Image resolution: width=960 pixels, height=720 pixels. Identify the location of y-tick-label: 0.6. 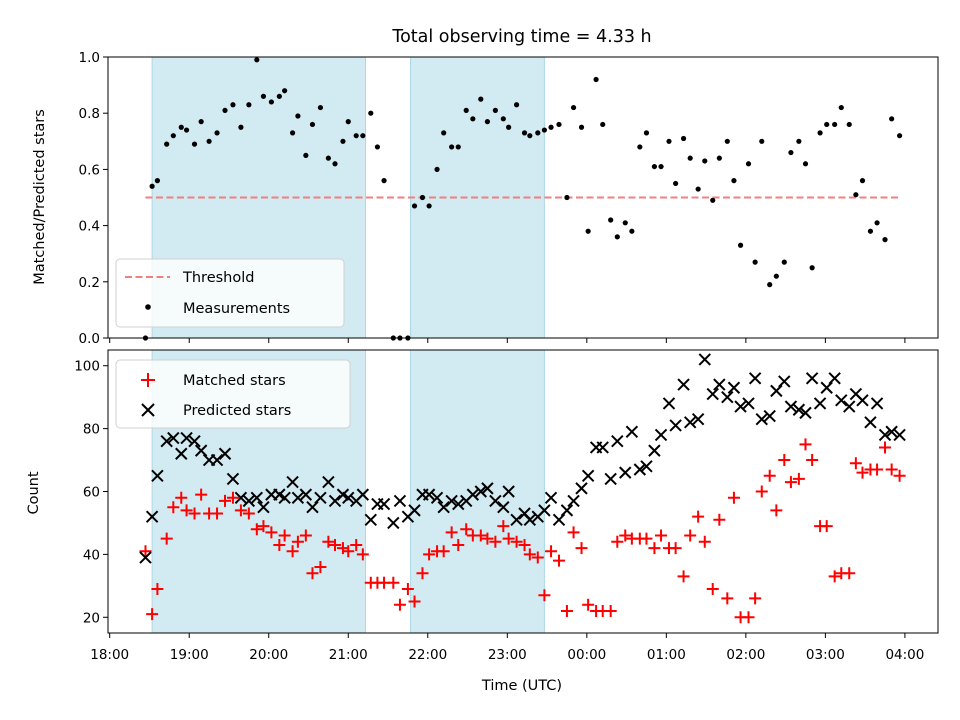
(89, 170).